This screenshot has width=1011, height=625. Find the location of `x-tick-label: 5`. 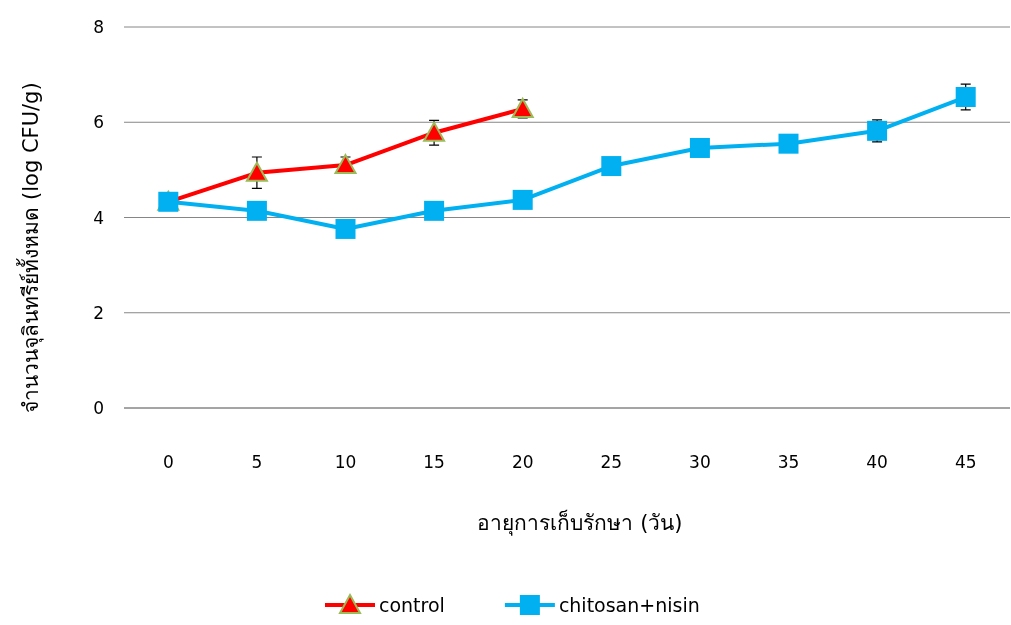

x-tick-label: 5 is located at coordinates (257, 462).